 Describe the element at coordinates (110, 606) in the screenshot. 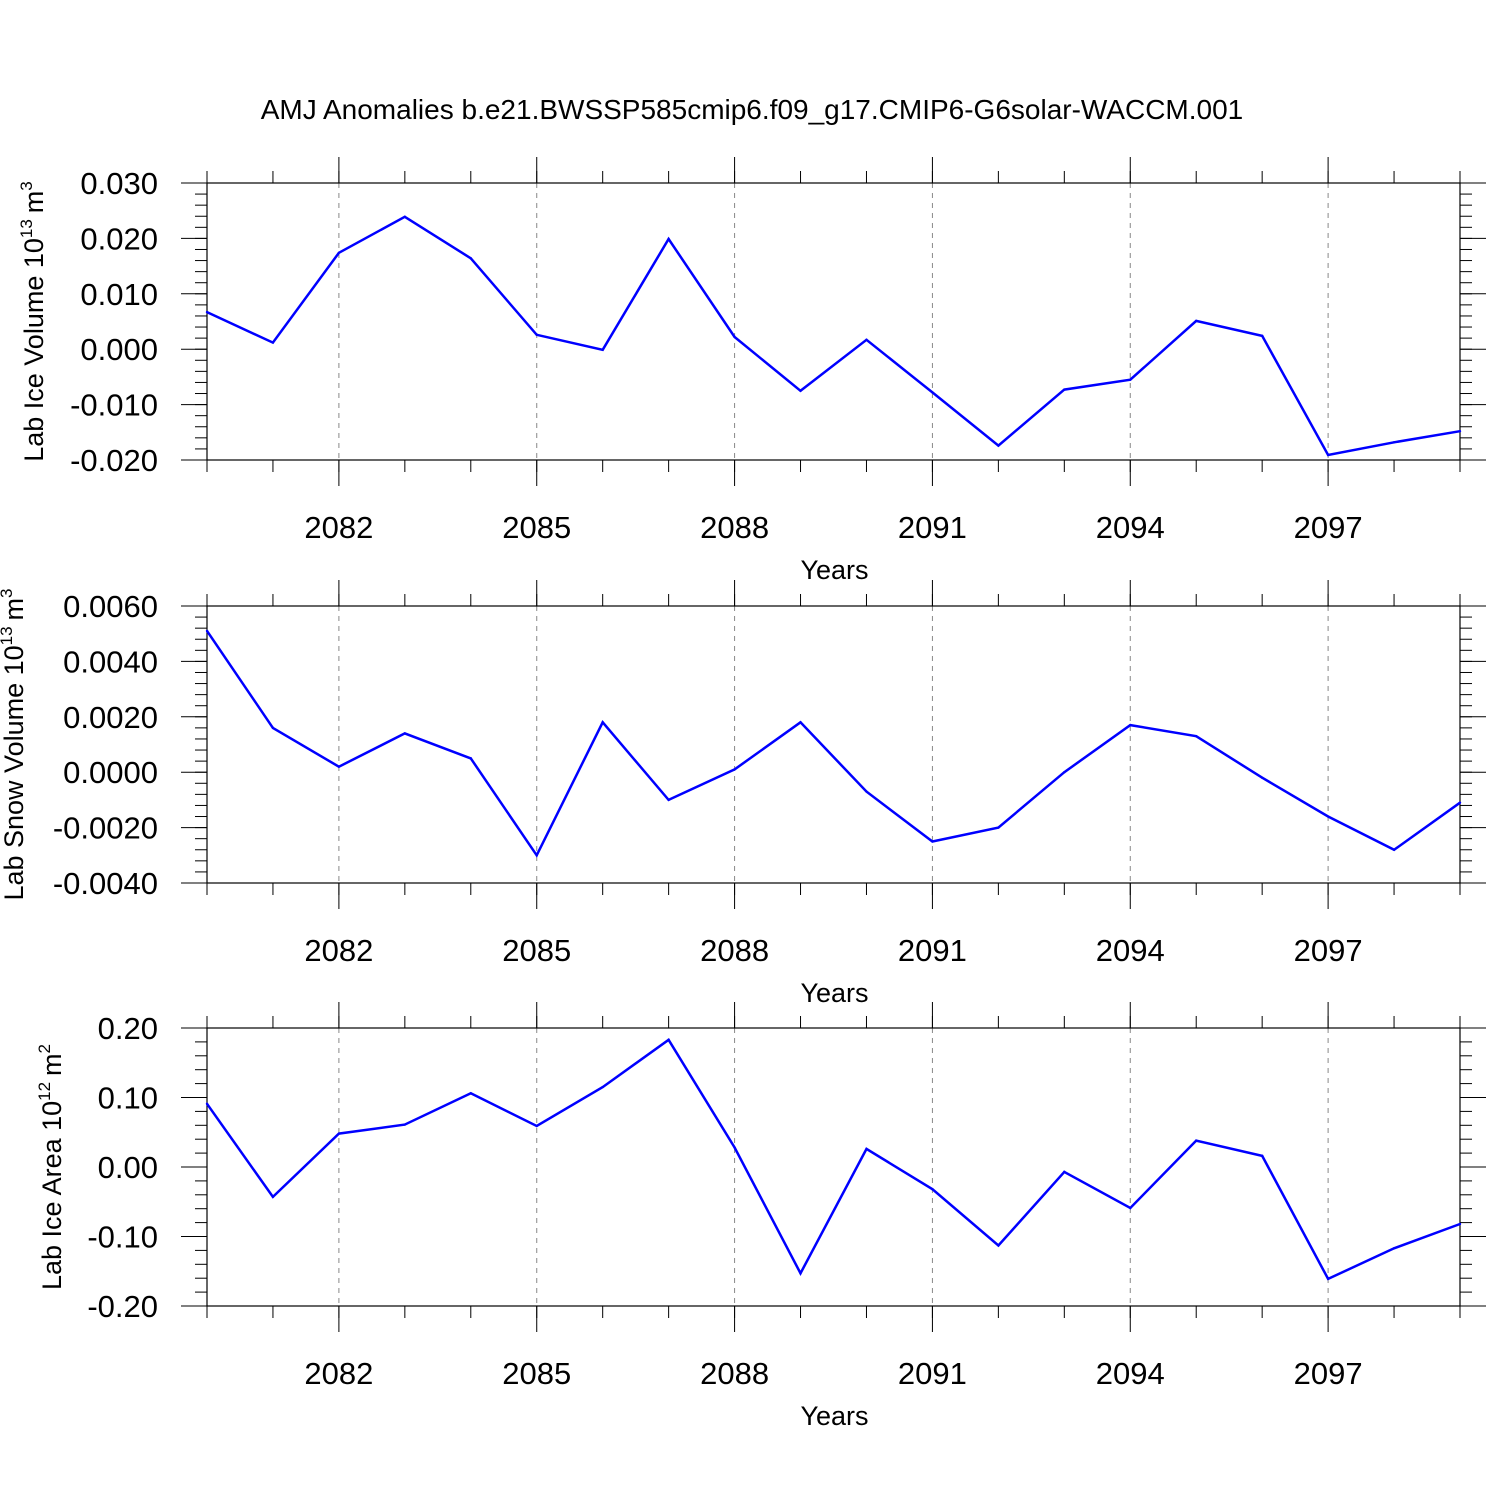

I see `y-tick-label: 0.0060` at that location.